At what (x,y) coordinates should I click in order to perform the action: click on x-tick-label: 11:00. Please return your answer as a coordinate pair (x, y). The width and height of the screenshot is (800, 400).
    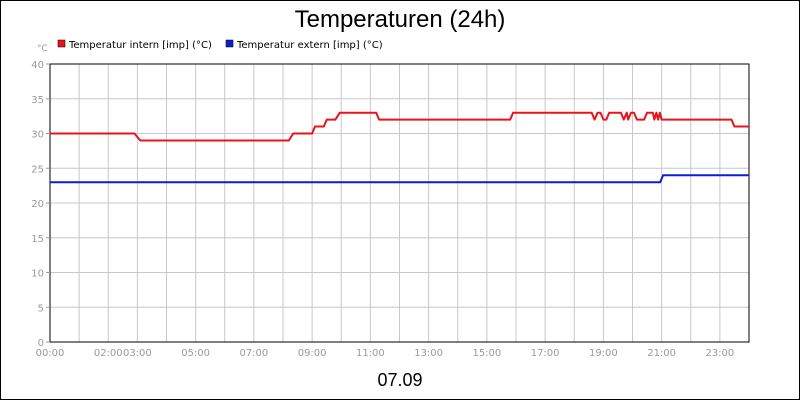
    Looking at the image, I should click on (370, 353).